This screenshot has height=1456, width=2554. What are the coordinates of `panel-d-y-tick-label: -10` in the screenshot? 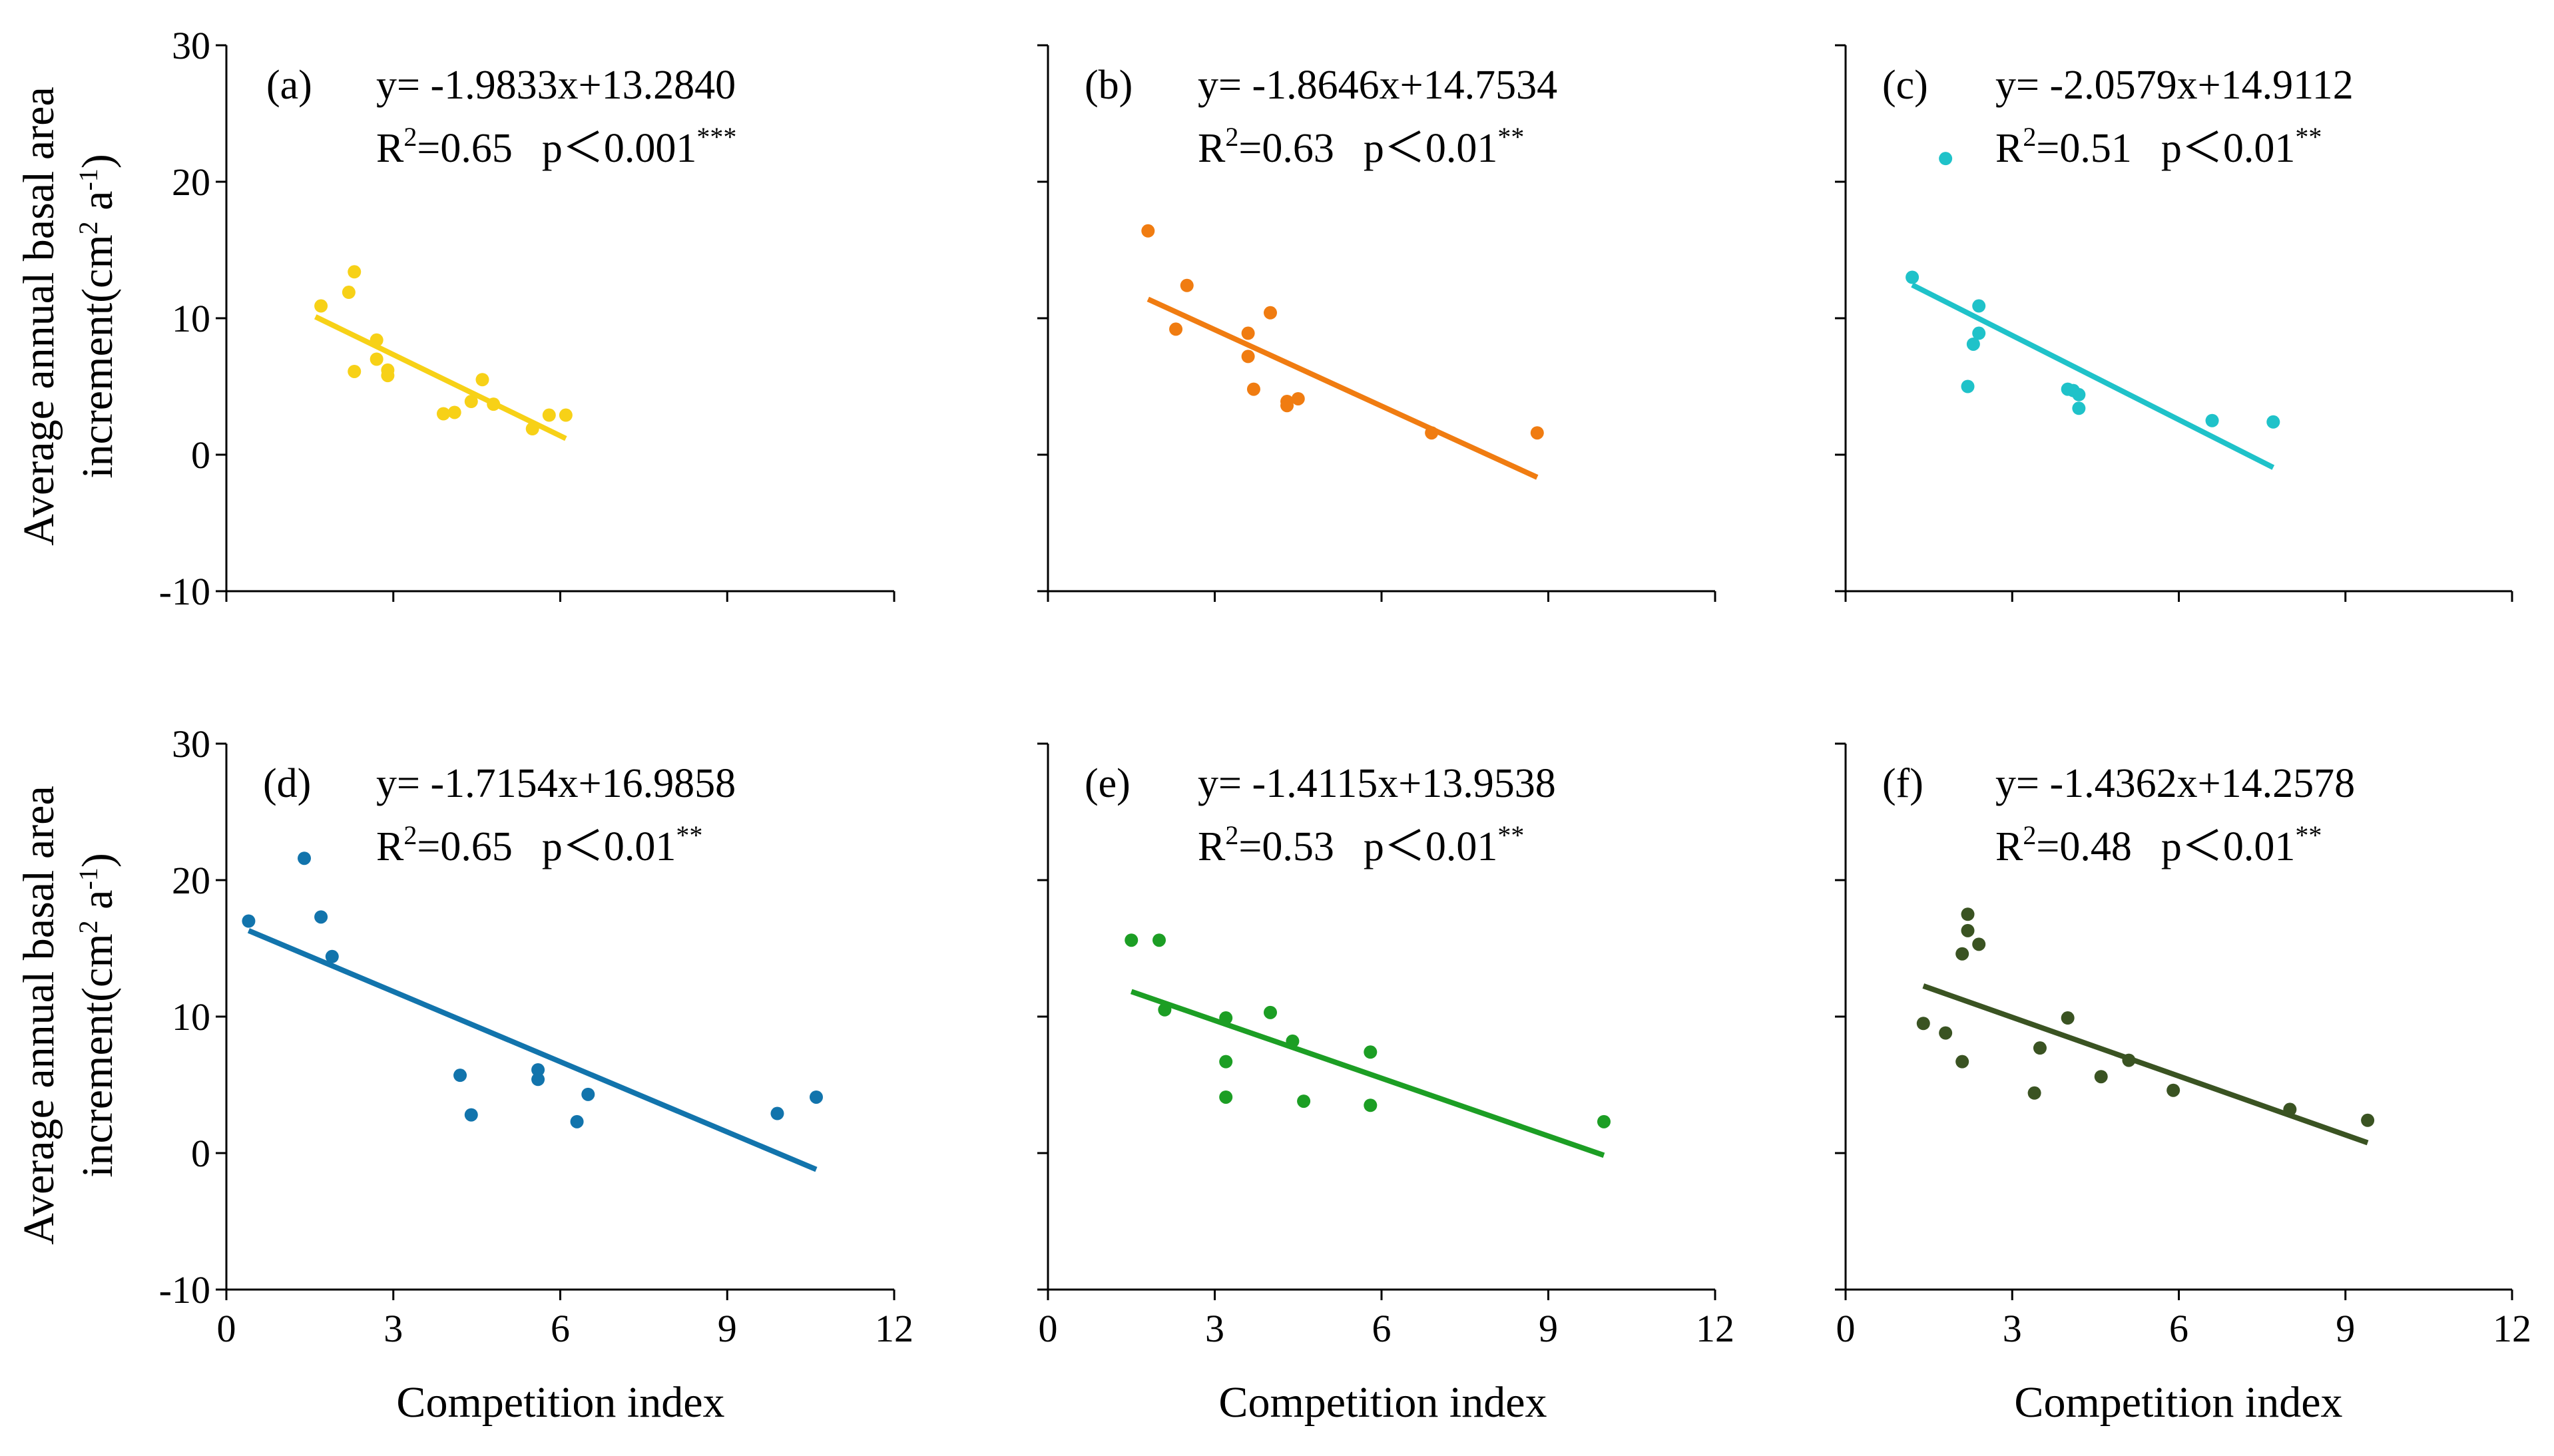 It's located at (184, 1290).